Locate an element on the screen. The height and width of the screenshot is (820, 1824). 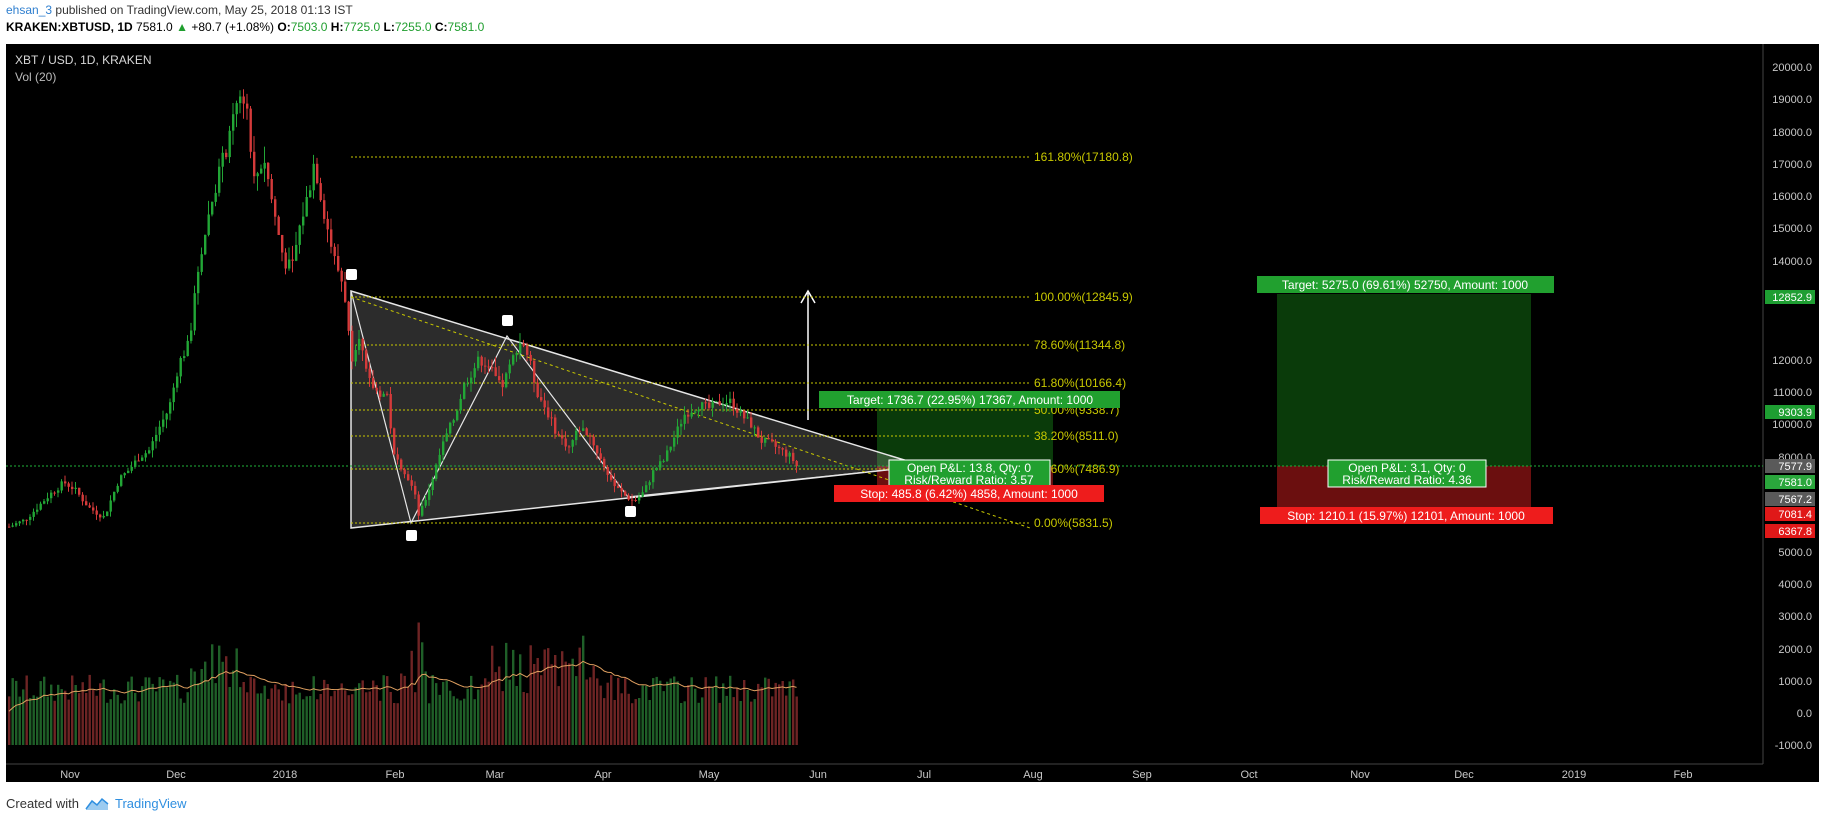
y-axis-tick-label: 10000.0 is located at coordinates (1792, 425).